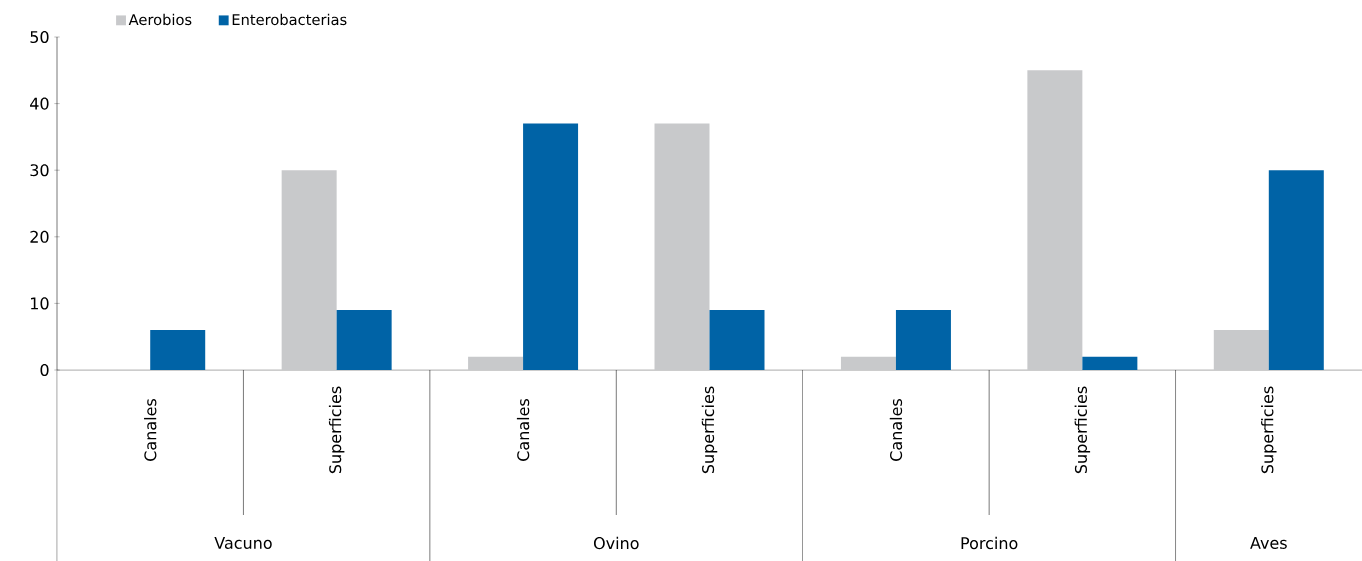 Image resolution: width=1362 pixels, height=561 pixels. I want to click on legend-label: Aerobios, so click(160, 19).